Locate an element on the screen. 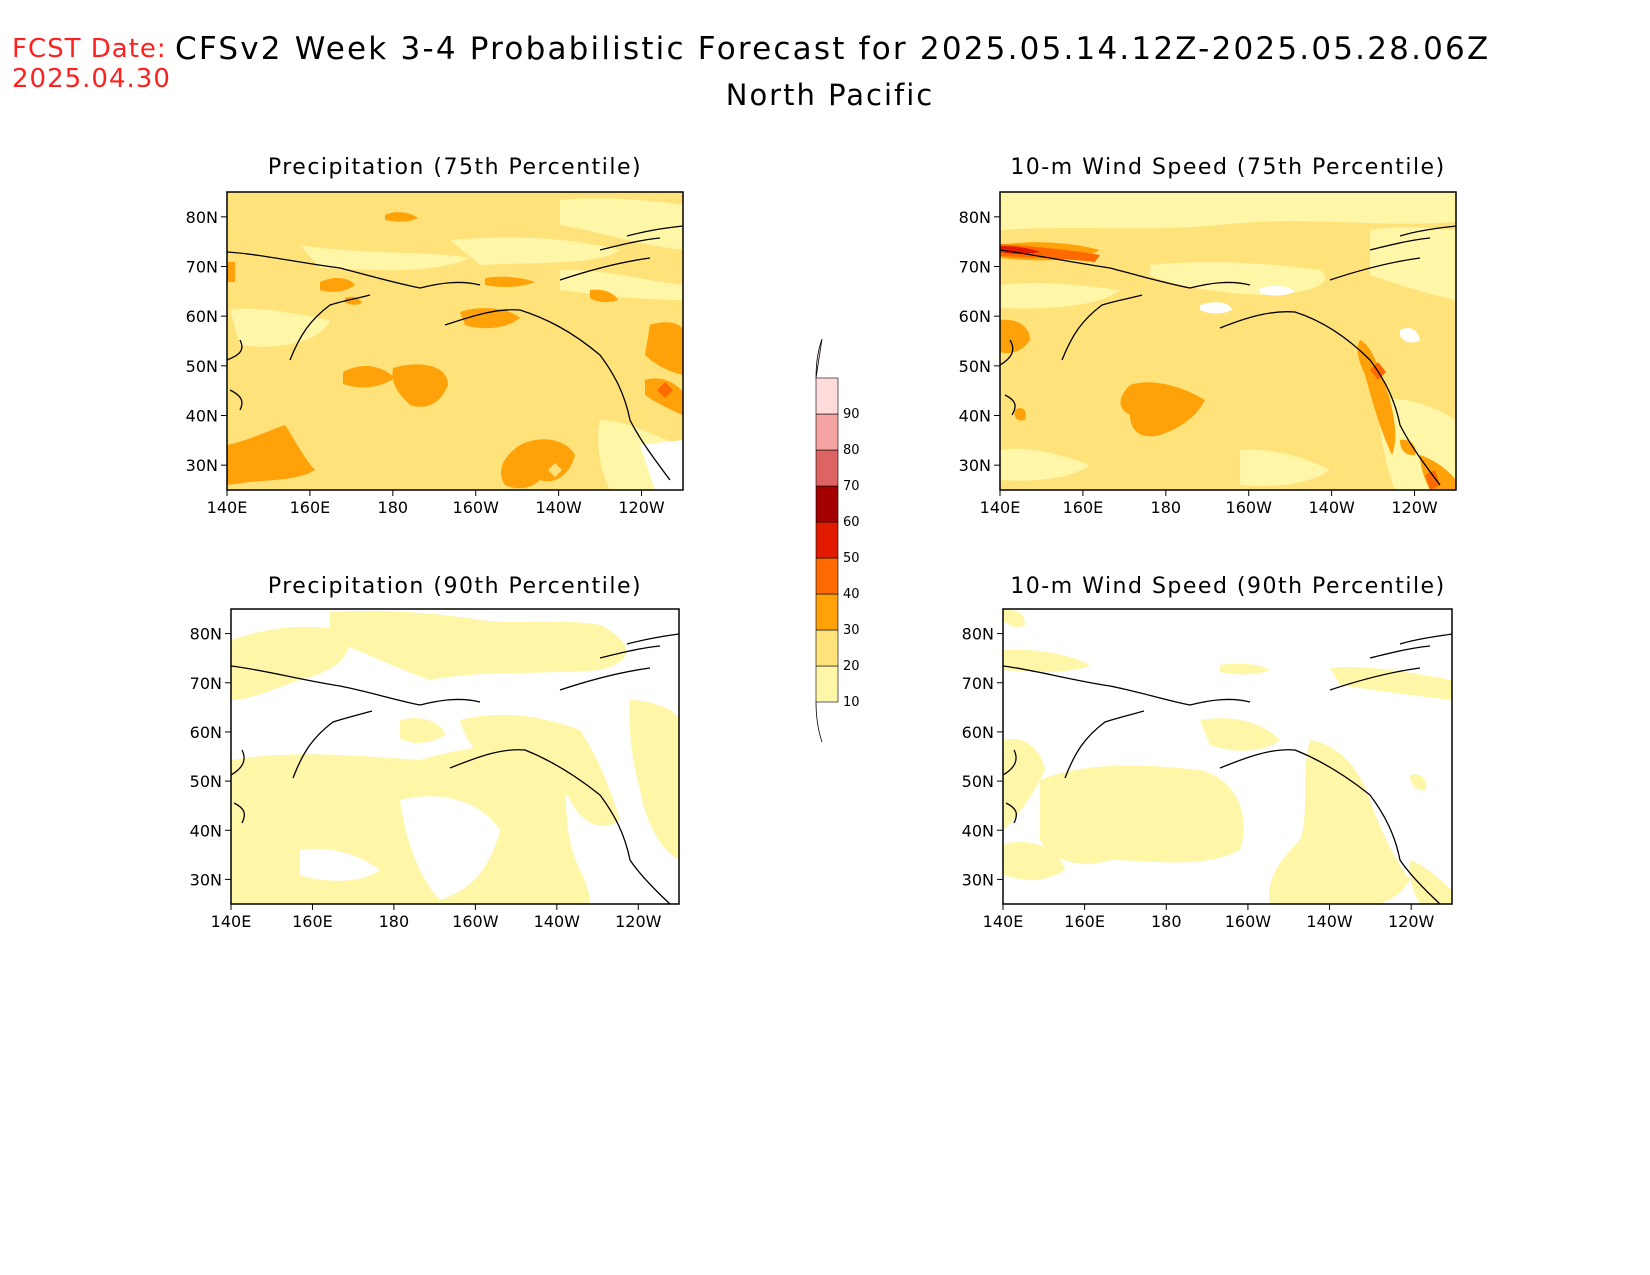 This screenshot has width=1650, height=1275. fcst-date-label: FCST Date: is located at coordinates (89, 49).